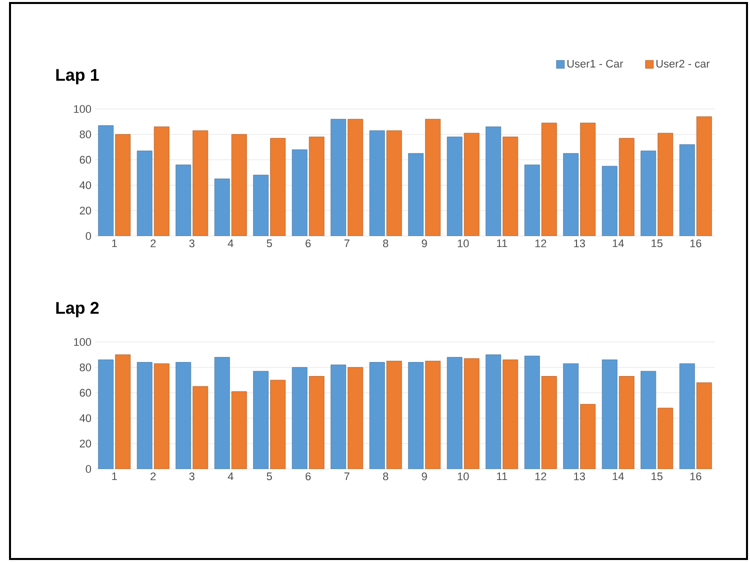 This screenshot has width=750, height=562. I want to click on legend-label: User1 - Car, so click(595, 64).